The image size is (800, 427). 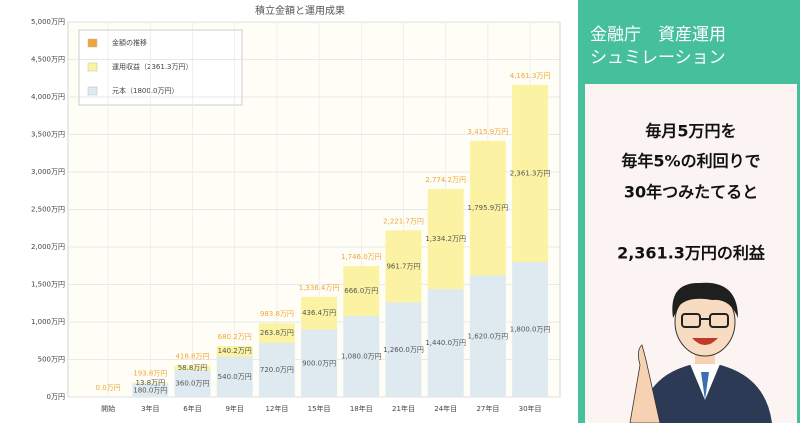 What do you see at coordinates (691, 253) in the screenshot?
I see `message-highlight: 2,361.3万円の利益` at bounding box center [691, 253].